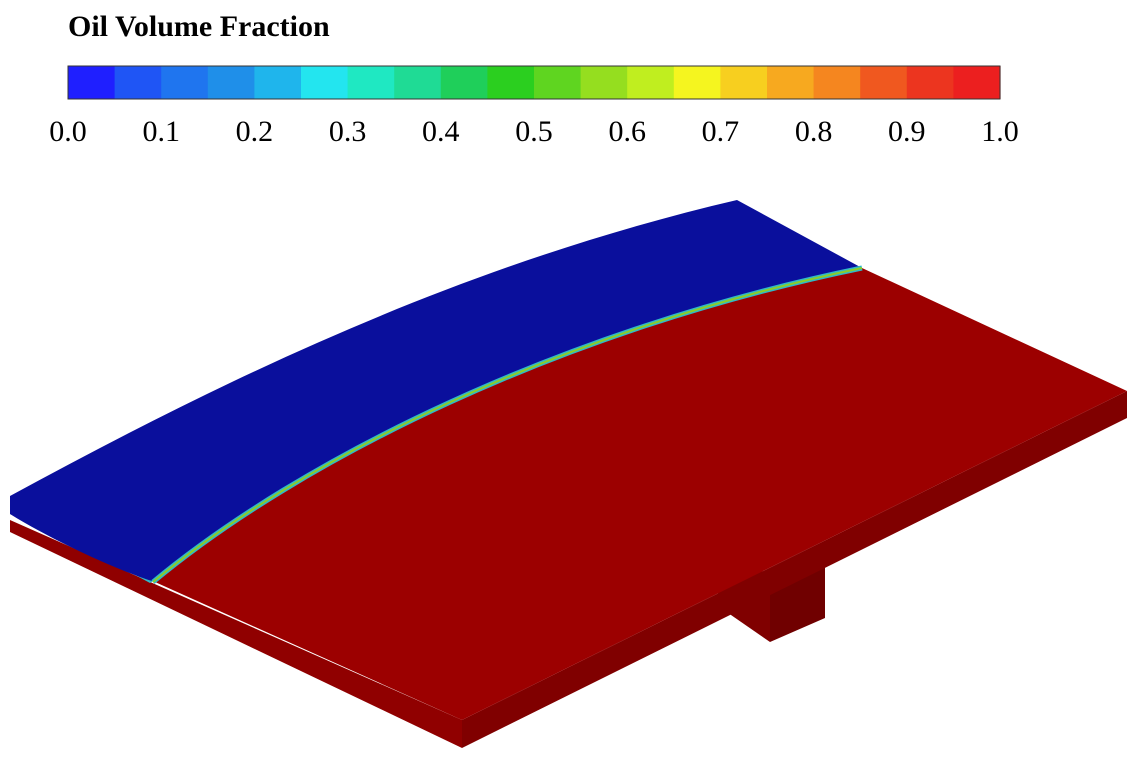 This screenshot has height=763, width=1133. Describe the element at coordinates (1000, 131) in the screenshot. I see `colorbar-tick-label: 1.0` at that location.